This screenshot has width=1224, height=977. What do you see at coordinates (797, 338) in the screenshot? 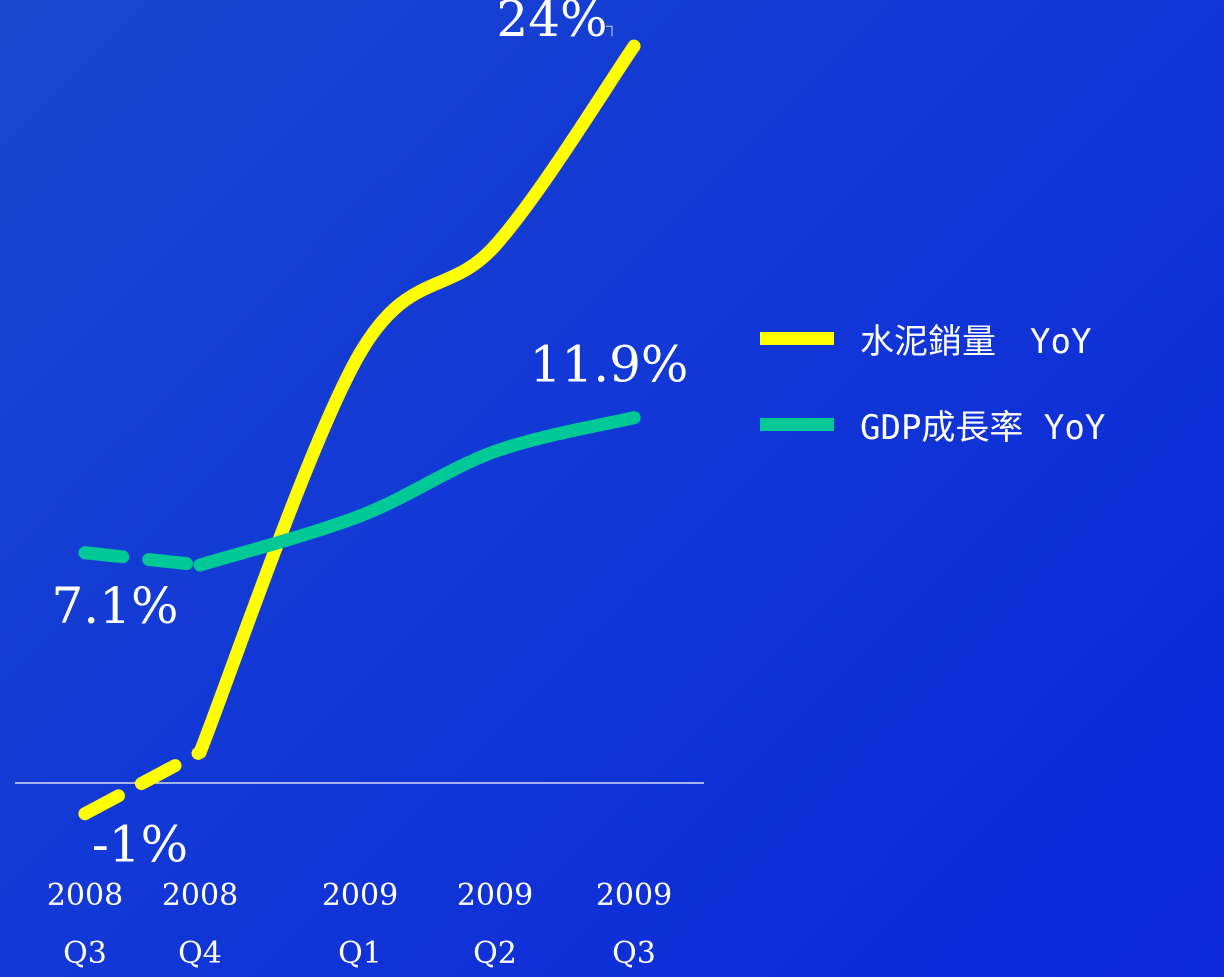
I see `legend-swatch-cement` at bounding box center [797, 338].